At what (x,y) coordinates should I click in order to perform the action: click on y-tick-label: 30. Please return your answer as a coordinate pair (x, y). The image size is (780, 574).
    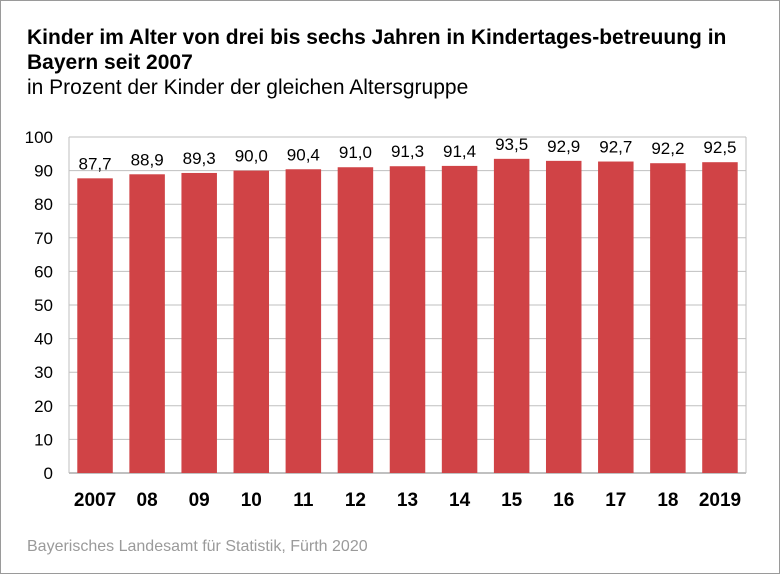
    Looking at the image, I should click on (43, 372).